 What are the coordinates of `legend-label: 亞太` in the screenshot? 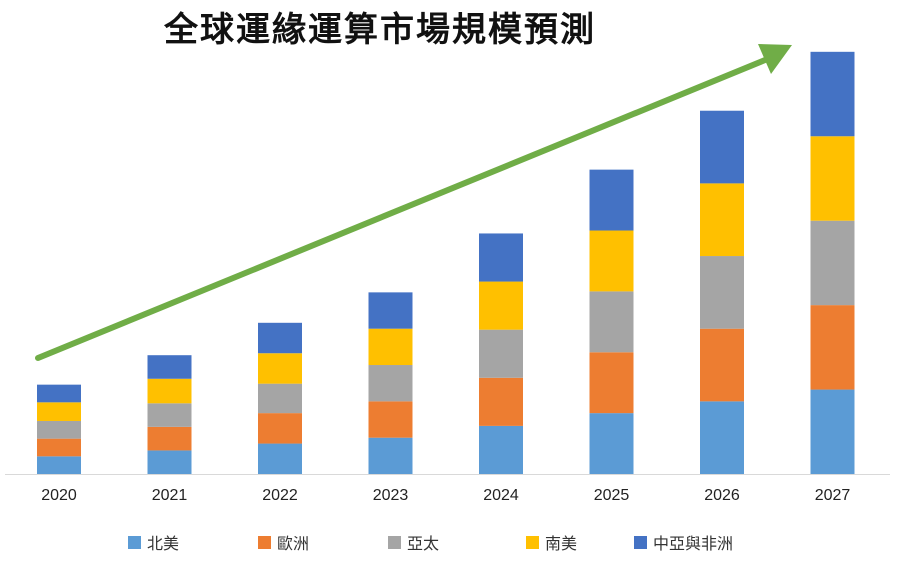 It's located at (423, 543).